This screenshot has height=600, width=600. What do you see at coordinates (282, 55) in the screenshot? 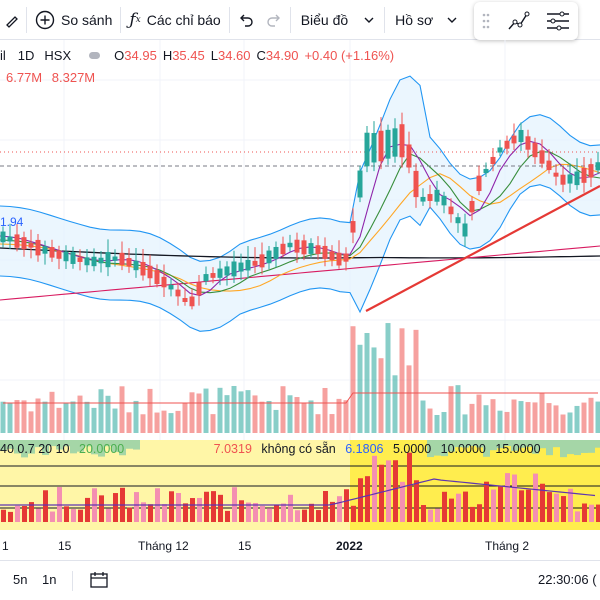
I see `close-value: 34.90` at bounding box center [282, 55].